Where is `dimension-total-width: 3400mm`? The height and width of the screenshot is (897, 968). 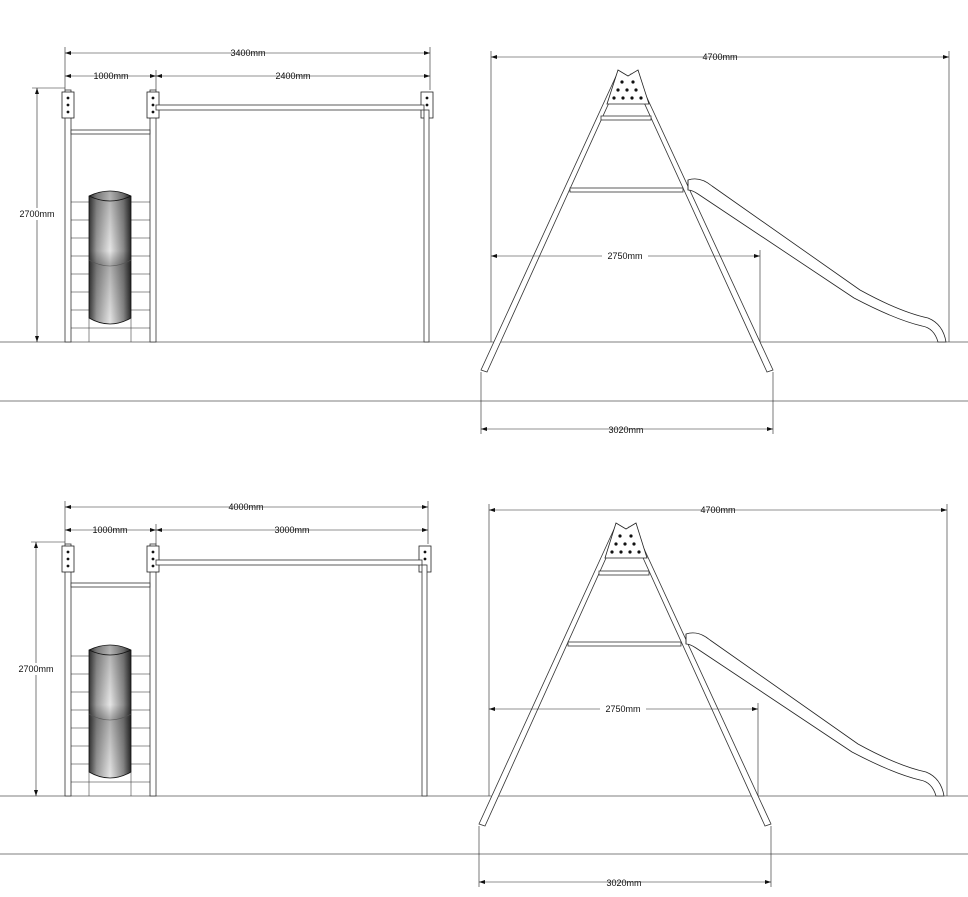 dimension-total-width: 3400mm is located at coordinates (247, 68).